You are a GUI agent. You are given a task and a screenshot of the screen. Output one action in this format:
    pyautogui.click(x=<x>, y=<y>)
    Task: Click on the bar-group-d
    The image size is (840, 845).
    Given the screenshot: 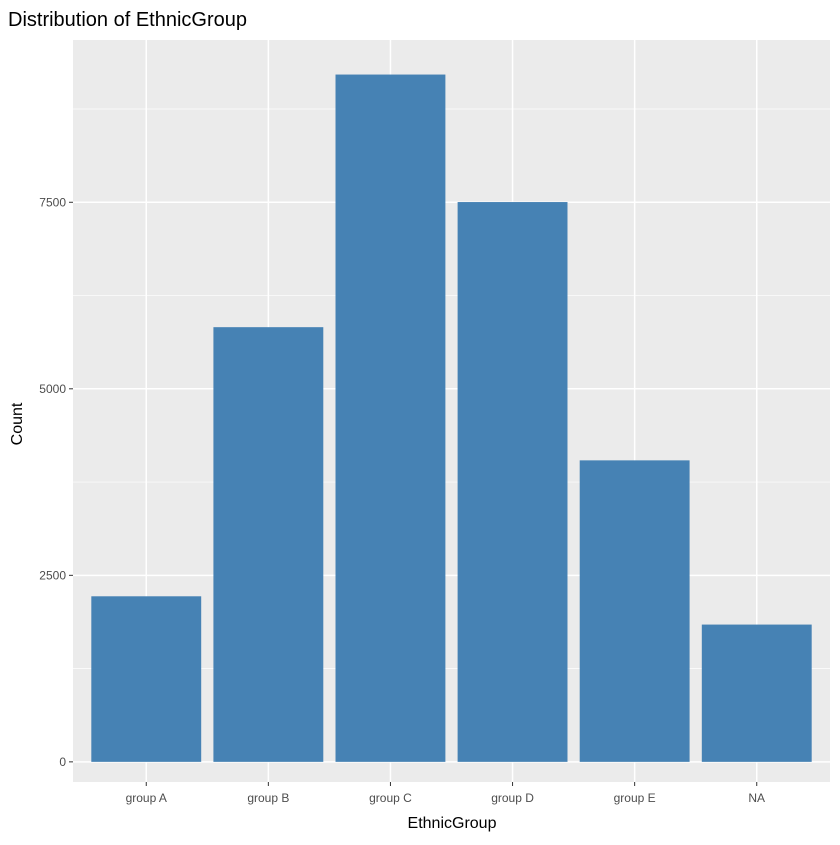 What is the action you would take?
    pyautogui.click(x=512, y=482)
    